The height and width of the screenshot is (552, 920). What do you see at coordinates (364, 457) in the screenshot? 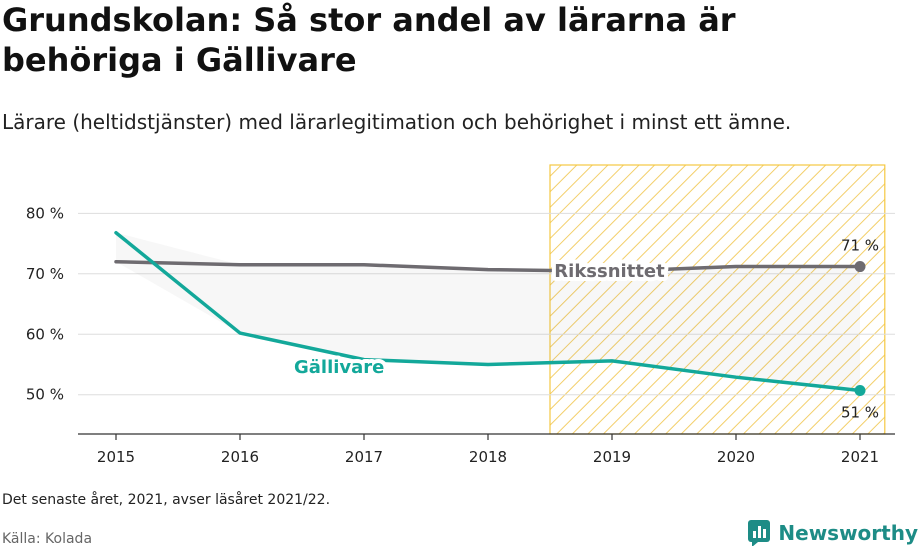
I see `x-tick-label: 2017` at bounding box center [364, 457].